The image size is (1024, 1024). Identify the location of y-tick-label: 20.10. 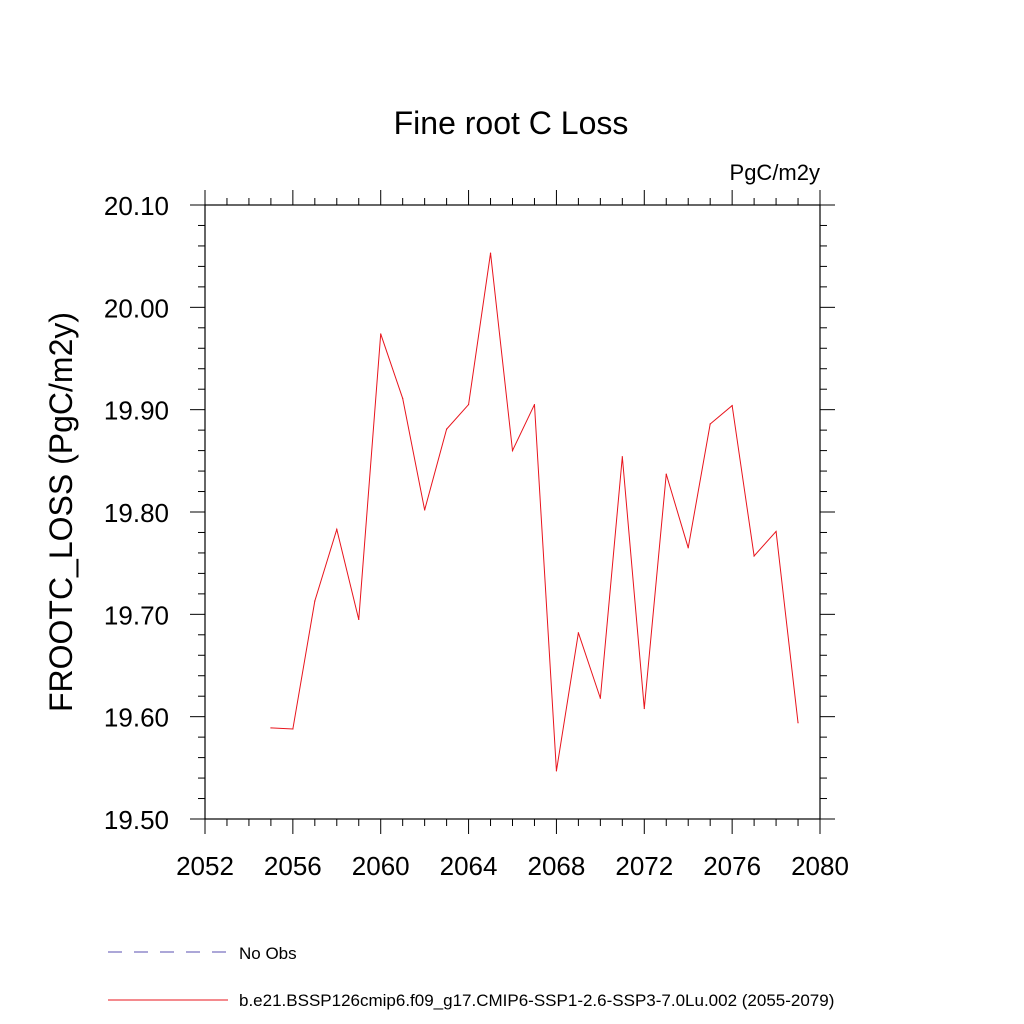
(136, 206).